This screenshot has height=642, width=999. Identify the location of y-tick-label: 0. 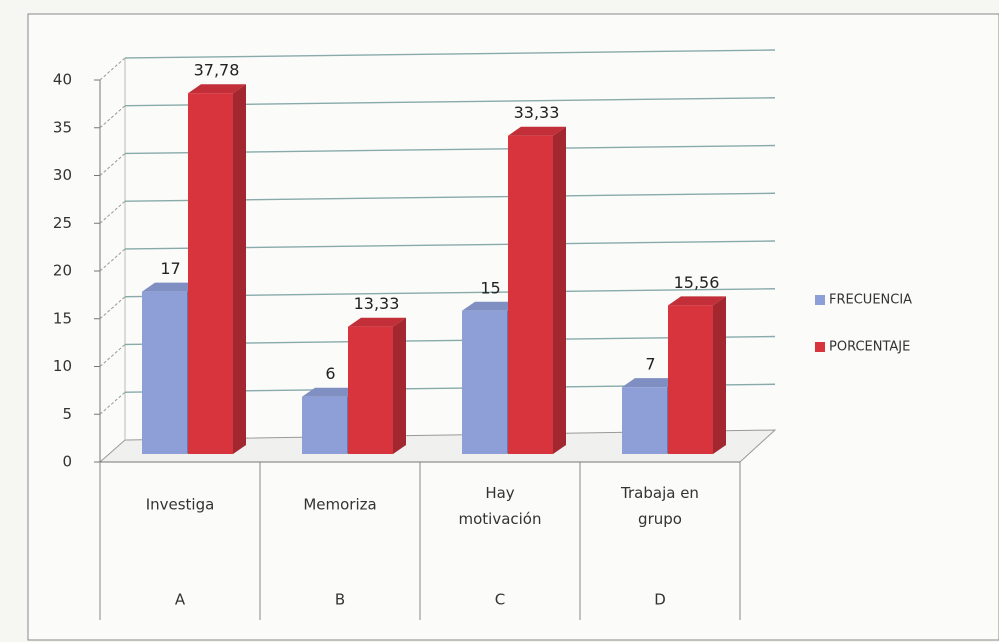
(67, 462).